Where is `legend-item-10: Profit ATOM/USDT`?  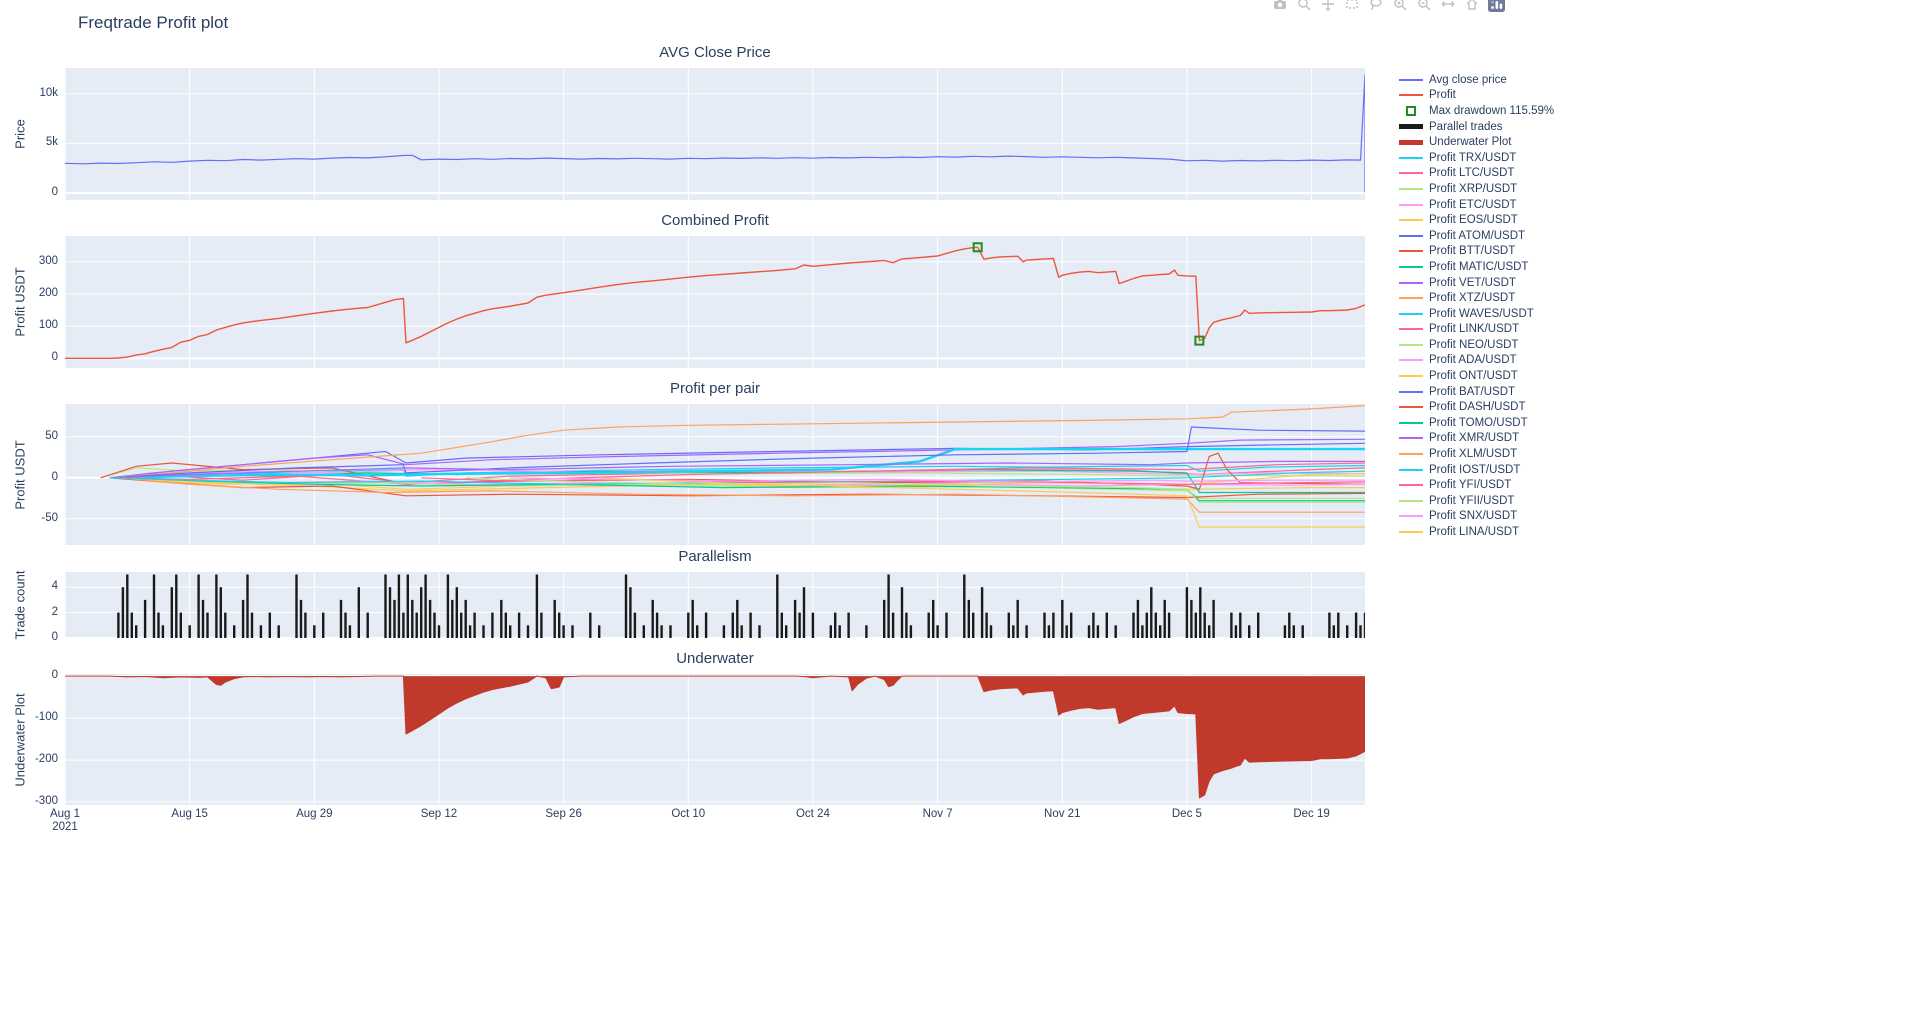
legend-item-10: Profit ATOM/USDT is located at coordinates (1476, 236).